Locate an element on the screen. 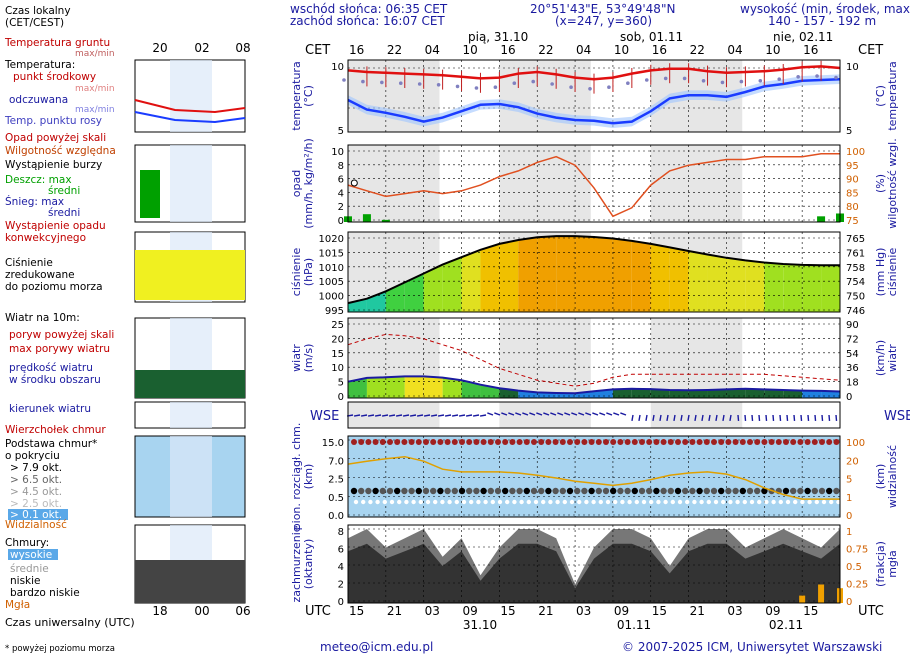  legend-wind-at: Wiatr na 10m: is located at coordinates (42, 318).